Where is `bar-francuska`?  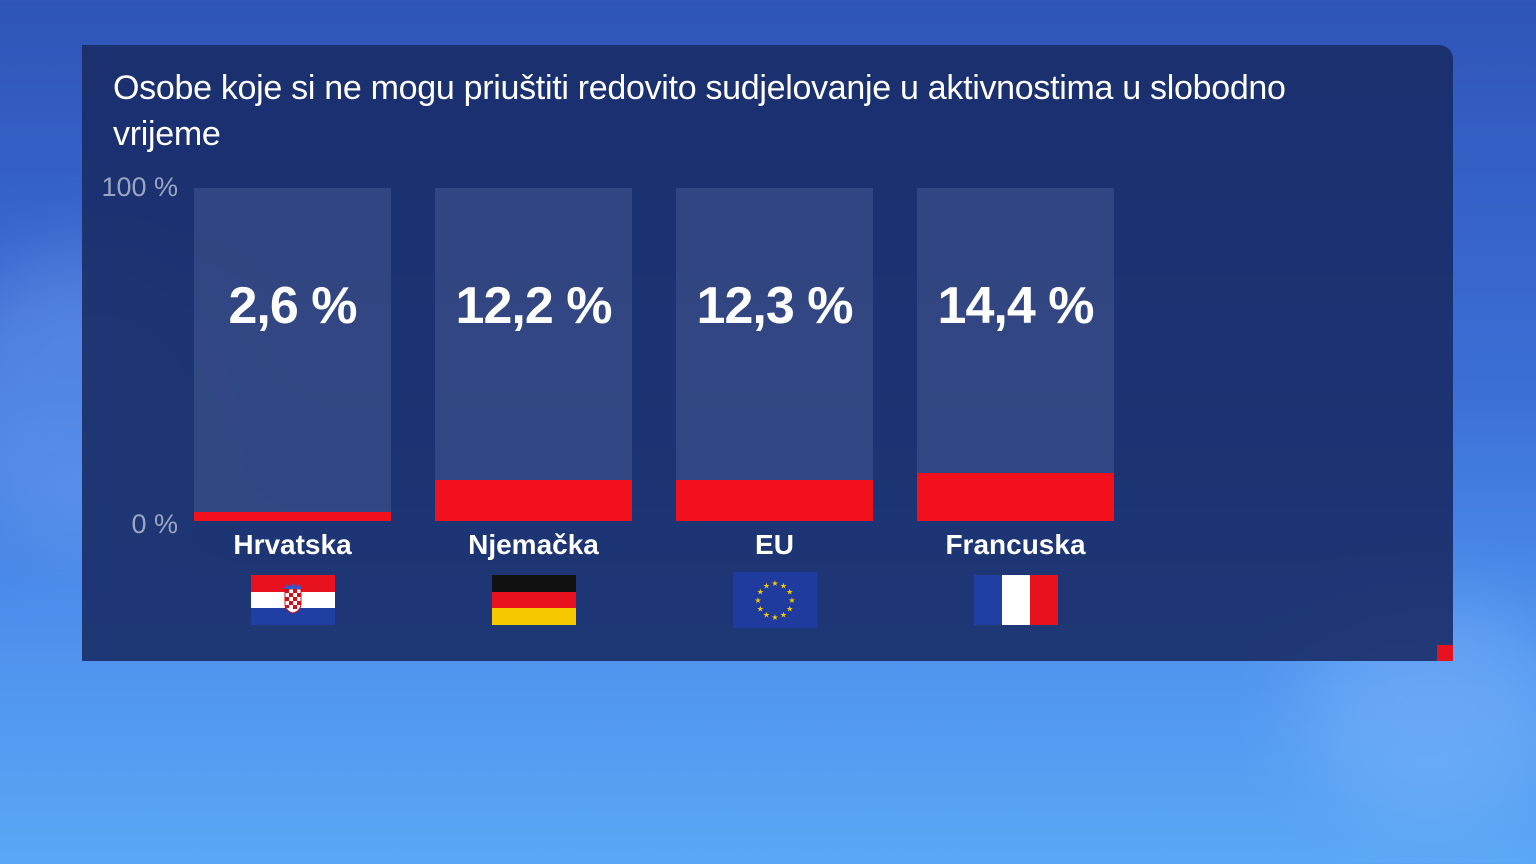 bar-francuska is located at coordinates (1015, 497).